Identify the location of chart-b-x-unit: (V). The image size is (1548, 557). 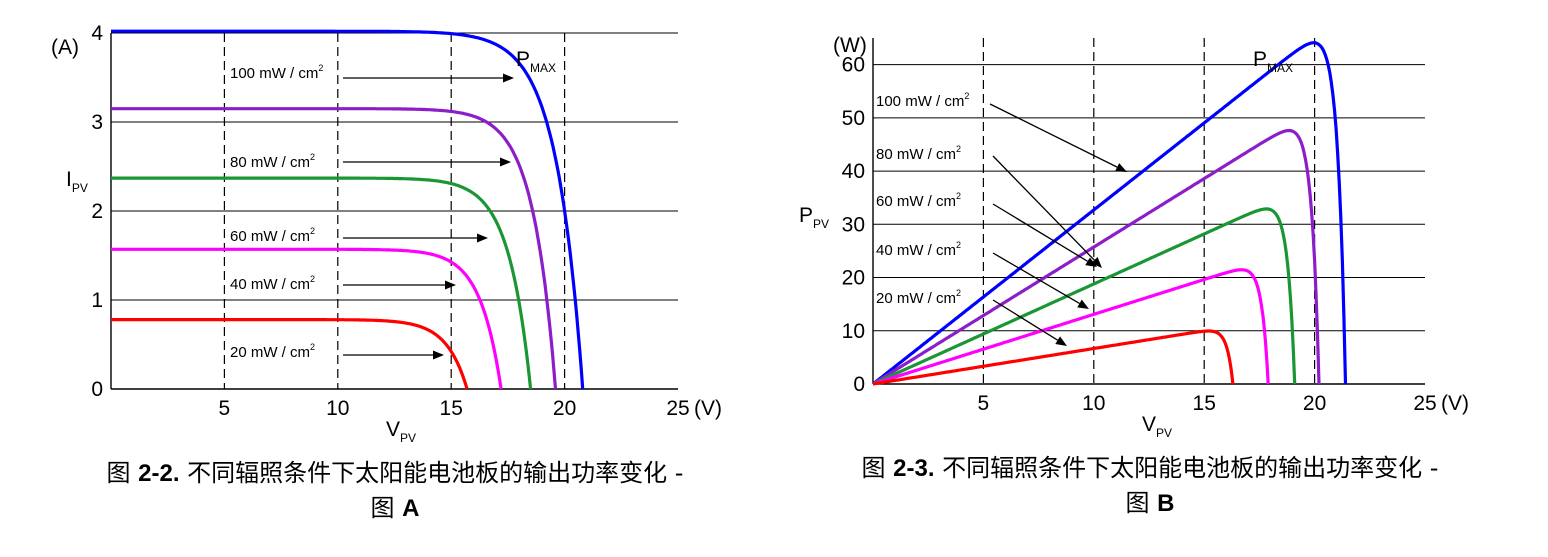
(1455, 403).